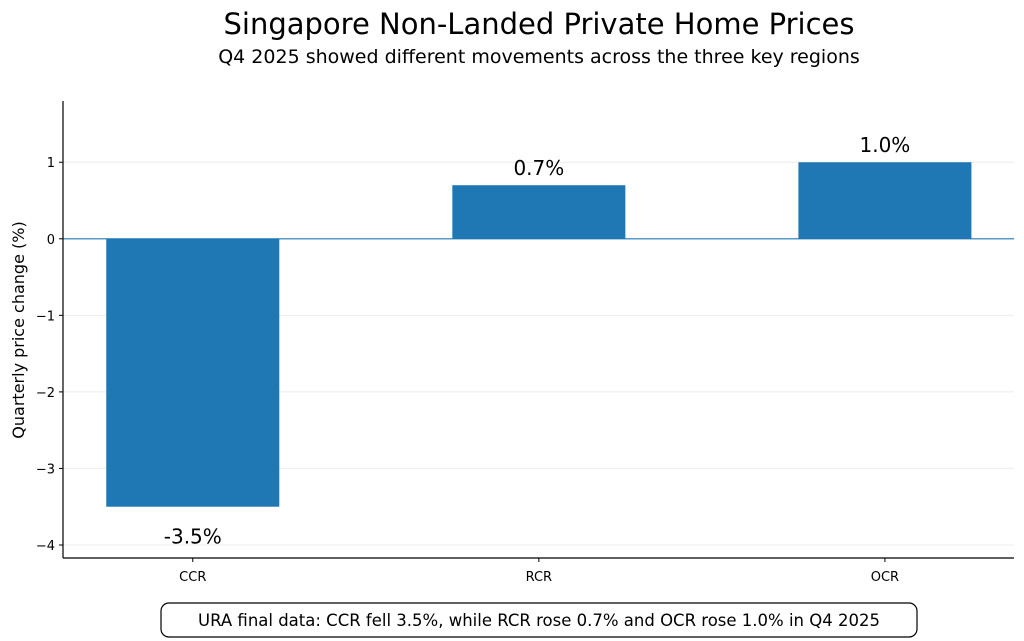  What do you see at coordinates (45, 316) in the screenshot?
I see `y-tick-label: −1` at bounding box center [45, 316].